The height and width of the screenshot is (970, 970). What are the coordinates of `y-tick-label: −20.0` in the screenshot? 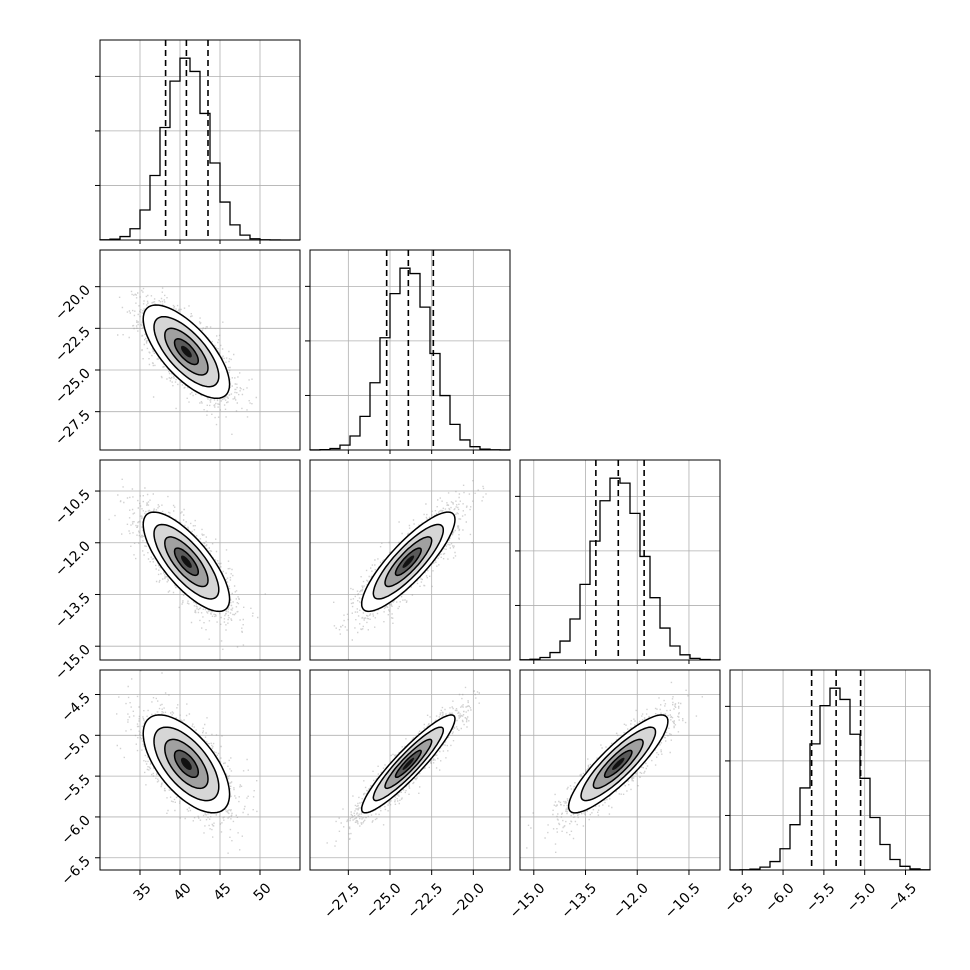 It's located at (73, 303).